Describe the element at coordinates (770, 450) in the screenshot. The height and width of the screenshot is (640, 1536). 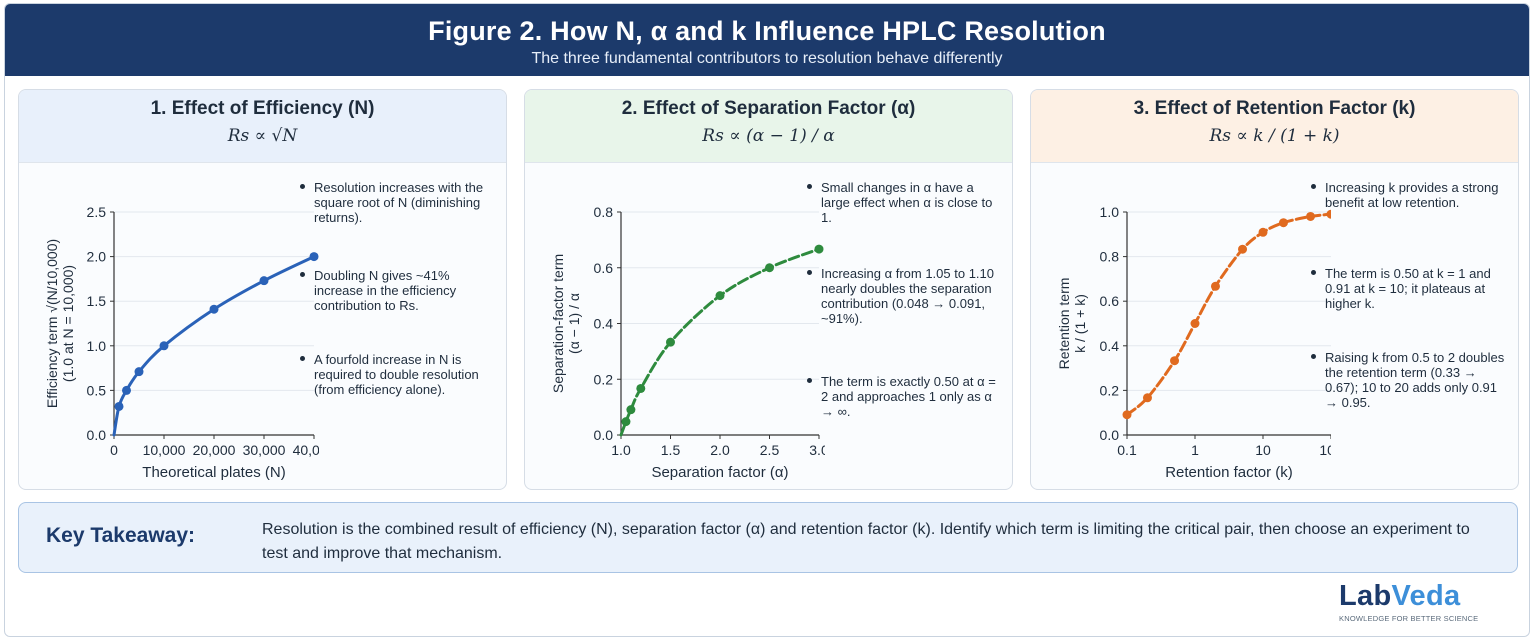
I see `x-tick-label: 2.5` at that location.